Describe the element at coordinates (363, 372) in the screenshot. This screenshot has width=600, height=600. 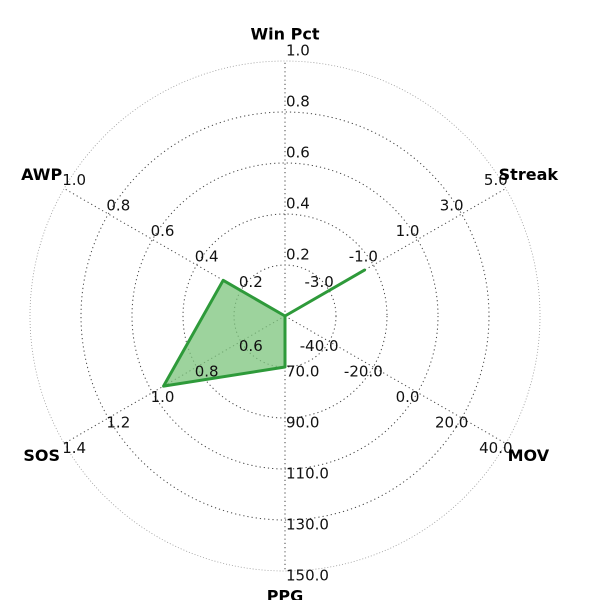
I see `tick-label: -20.0` at that location.